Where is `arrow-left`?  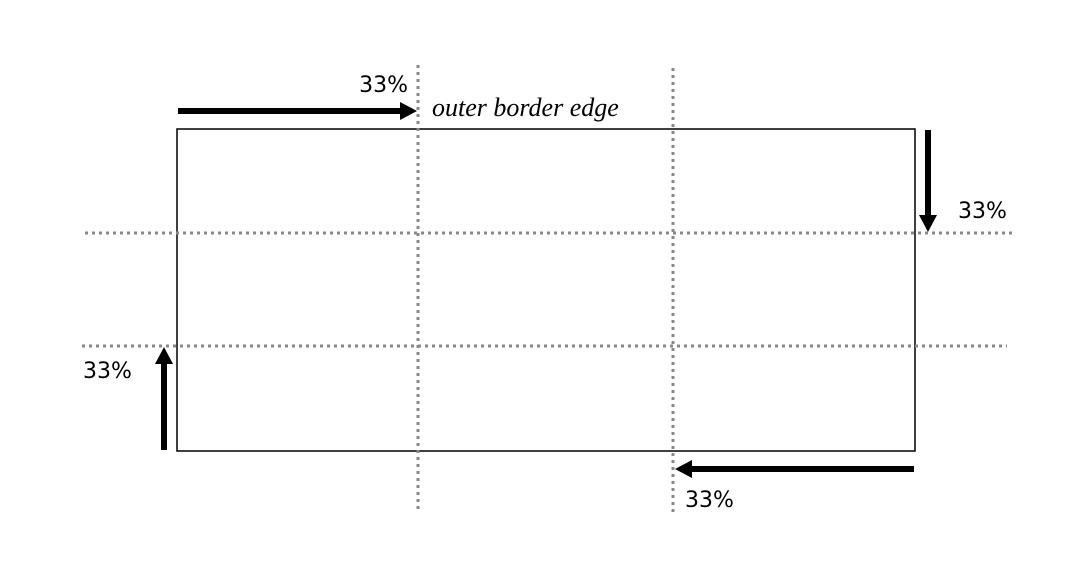 arrow-left is located at coordinates (164, 398).